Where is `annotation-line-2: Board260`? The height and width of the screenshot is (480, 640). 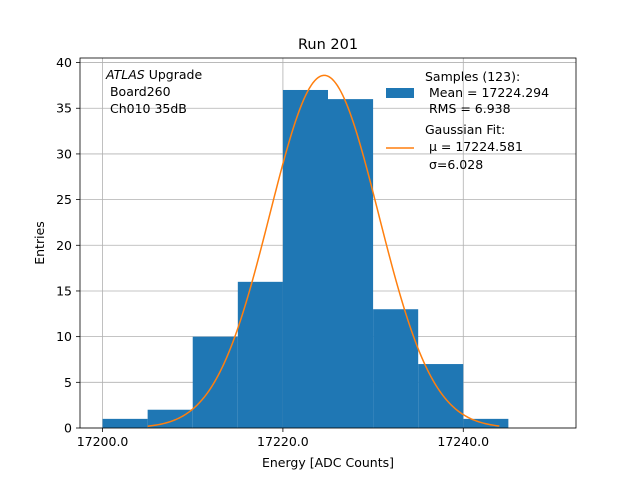 annotation-line-2: Board260 is located at coordinates (138, 91).